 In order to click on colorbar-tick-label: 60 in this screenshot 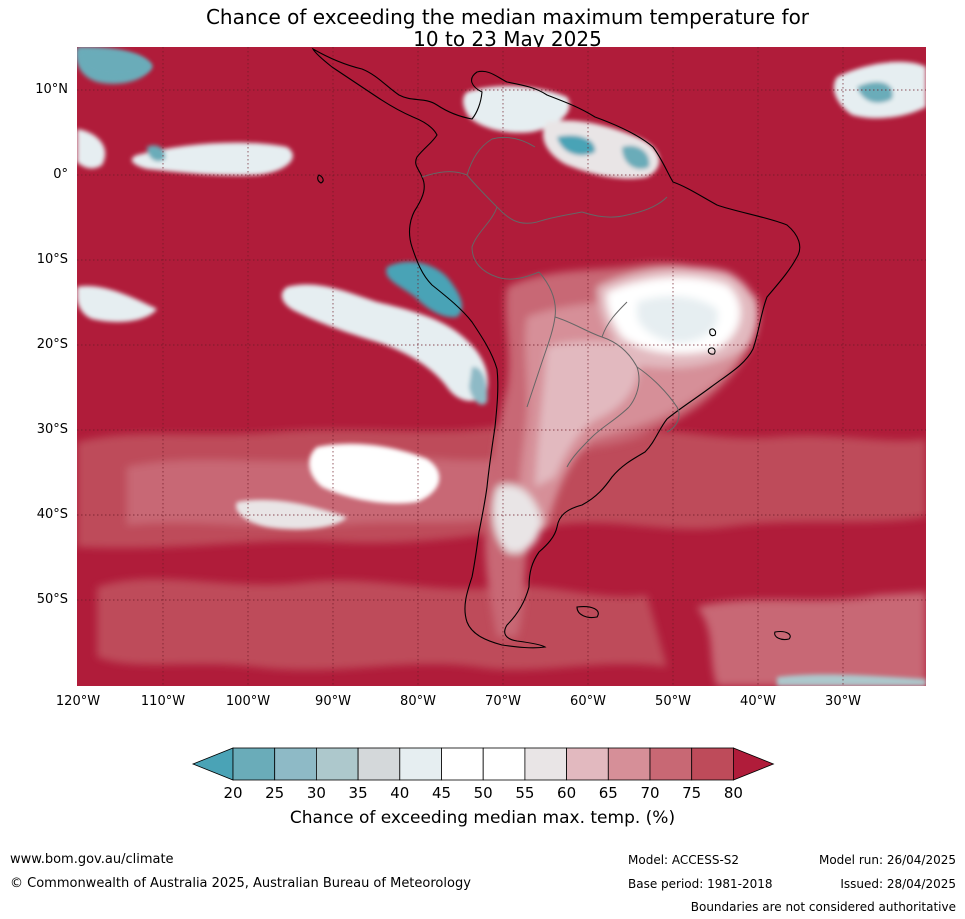, I will do `click(567, 793)`.